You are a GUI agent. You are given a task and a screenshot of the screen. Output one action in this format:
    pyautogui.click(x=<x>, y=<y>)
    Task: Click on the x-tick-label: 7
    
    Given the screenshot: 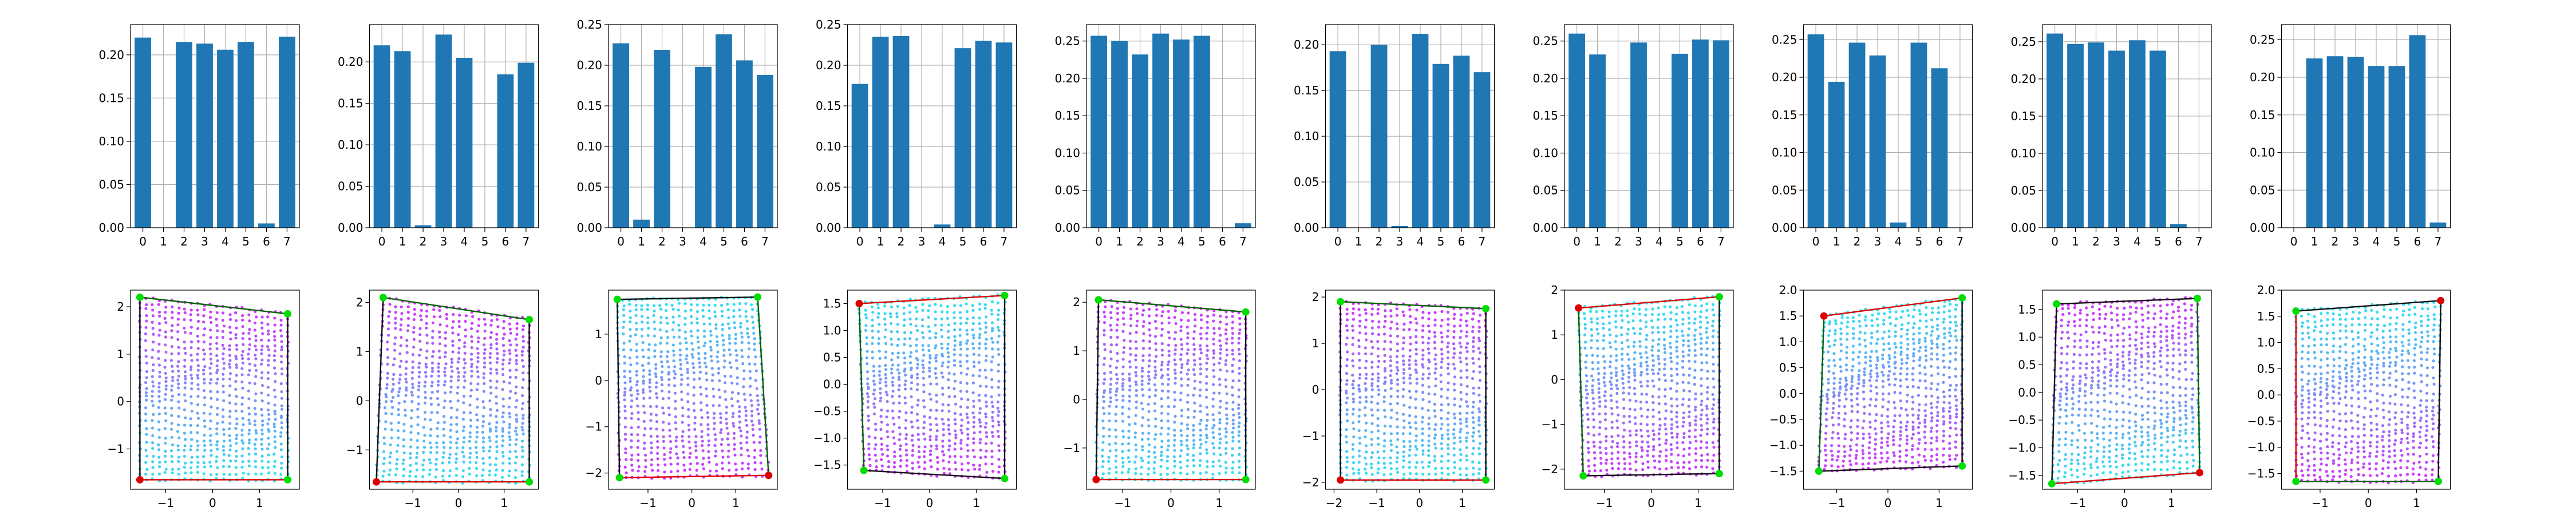 What is the action you would take?
    pyautogui.click(x=1721, y=241)
    